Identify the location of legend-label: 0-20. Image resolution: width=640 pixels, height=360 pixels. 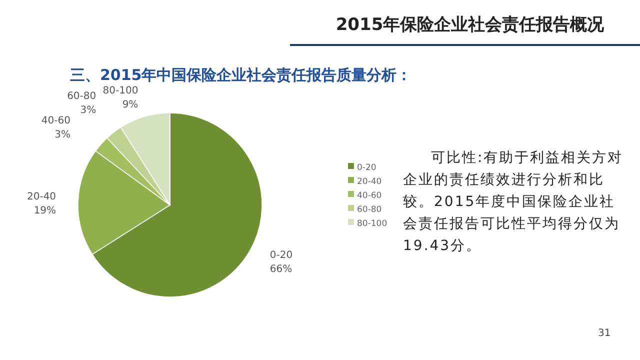
(366, 168).